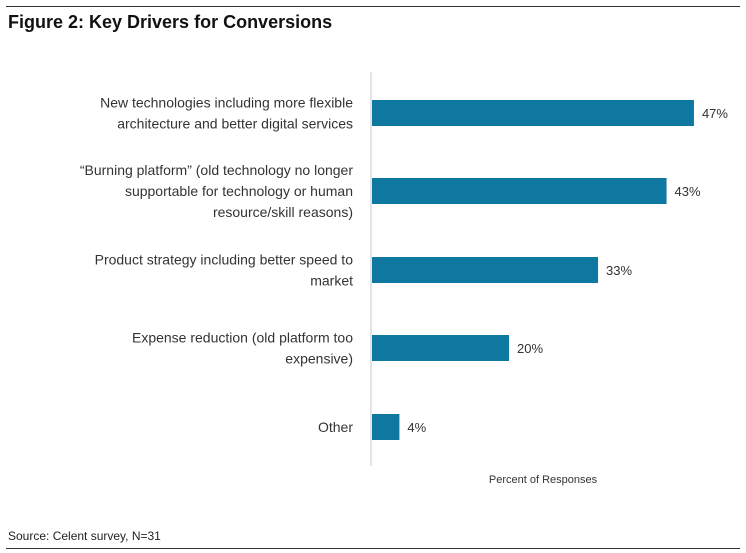  I want to click on value-label: 43%, so click(688, 191).